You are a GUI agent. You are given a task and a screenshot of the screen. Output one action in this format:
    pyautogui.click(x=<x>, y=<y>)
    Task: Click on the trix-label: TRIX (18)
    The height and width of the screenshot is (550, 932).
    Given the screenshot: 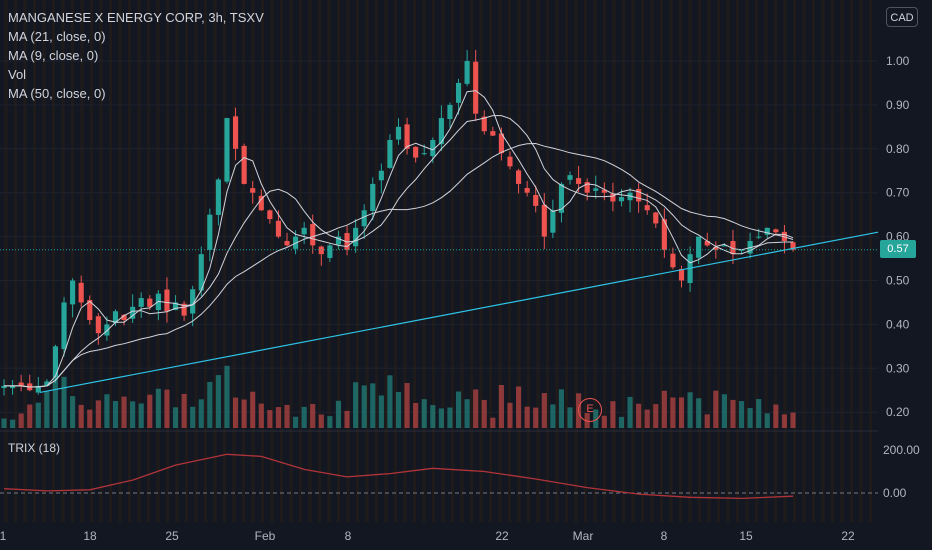 What is the action you would take?
    pyautogui.click(x=34, y=448)
    